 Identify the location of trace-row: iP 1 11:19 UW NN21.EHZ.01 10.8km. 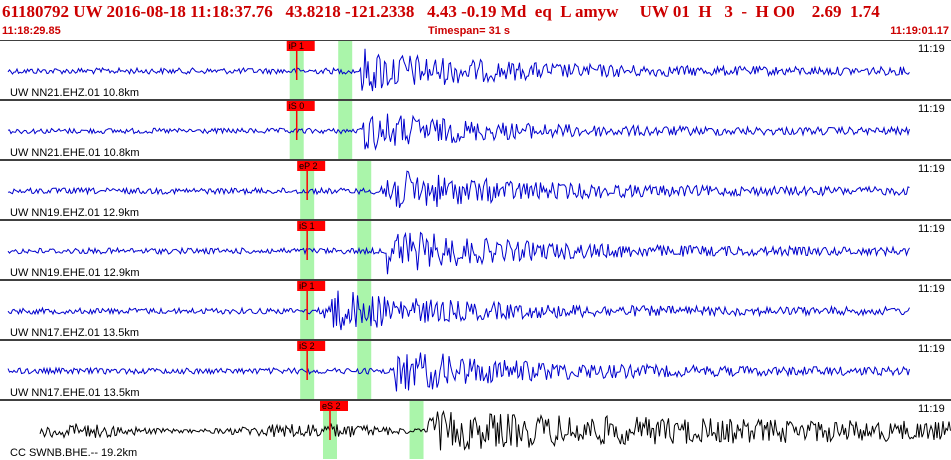
(475, 69).